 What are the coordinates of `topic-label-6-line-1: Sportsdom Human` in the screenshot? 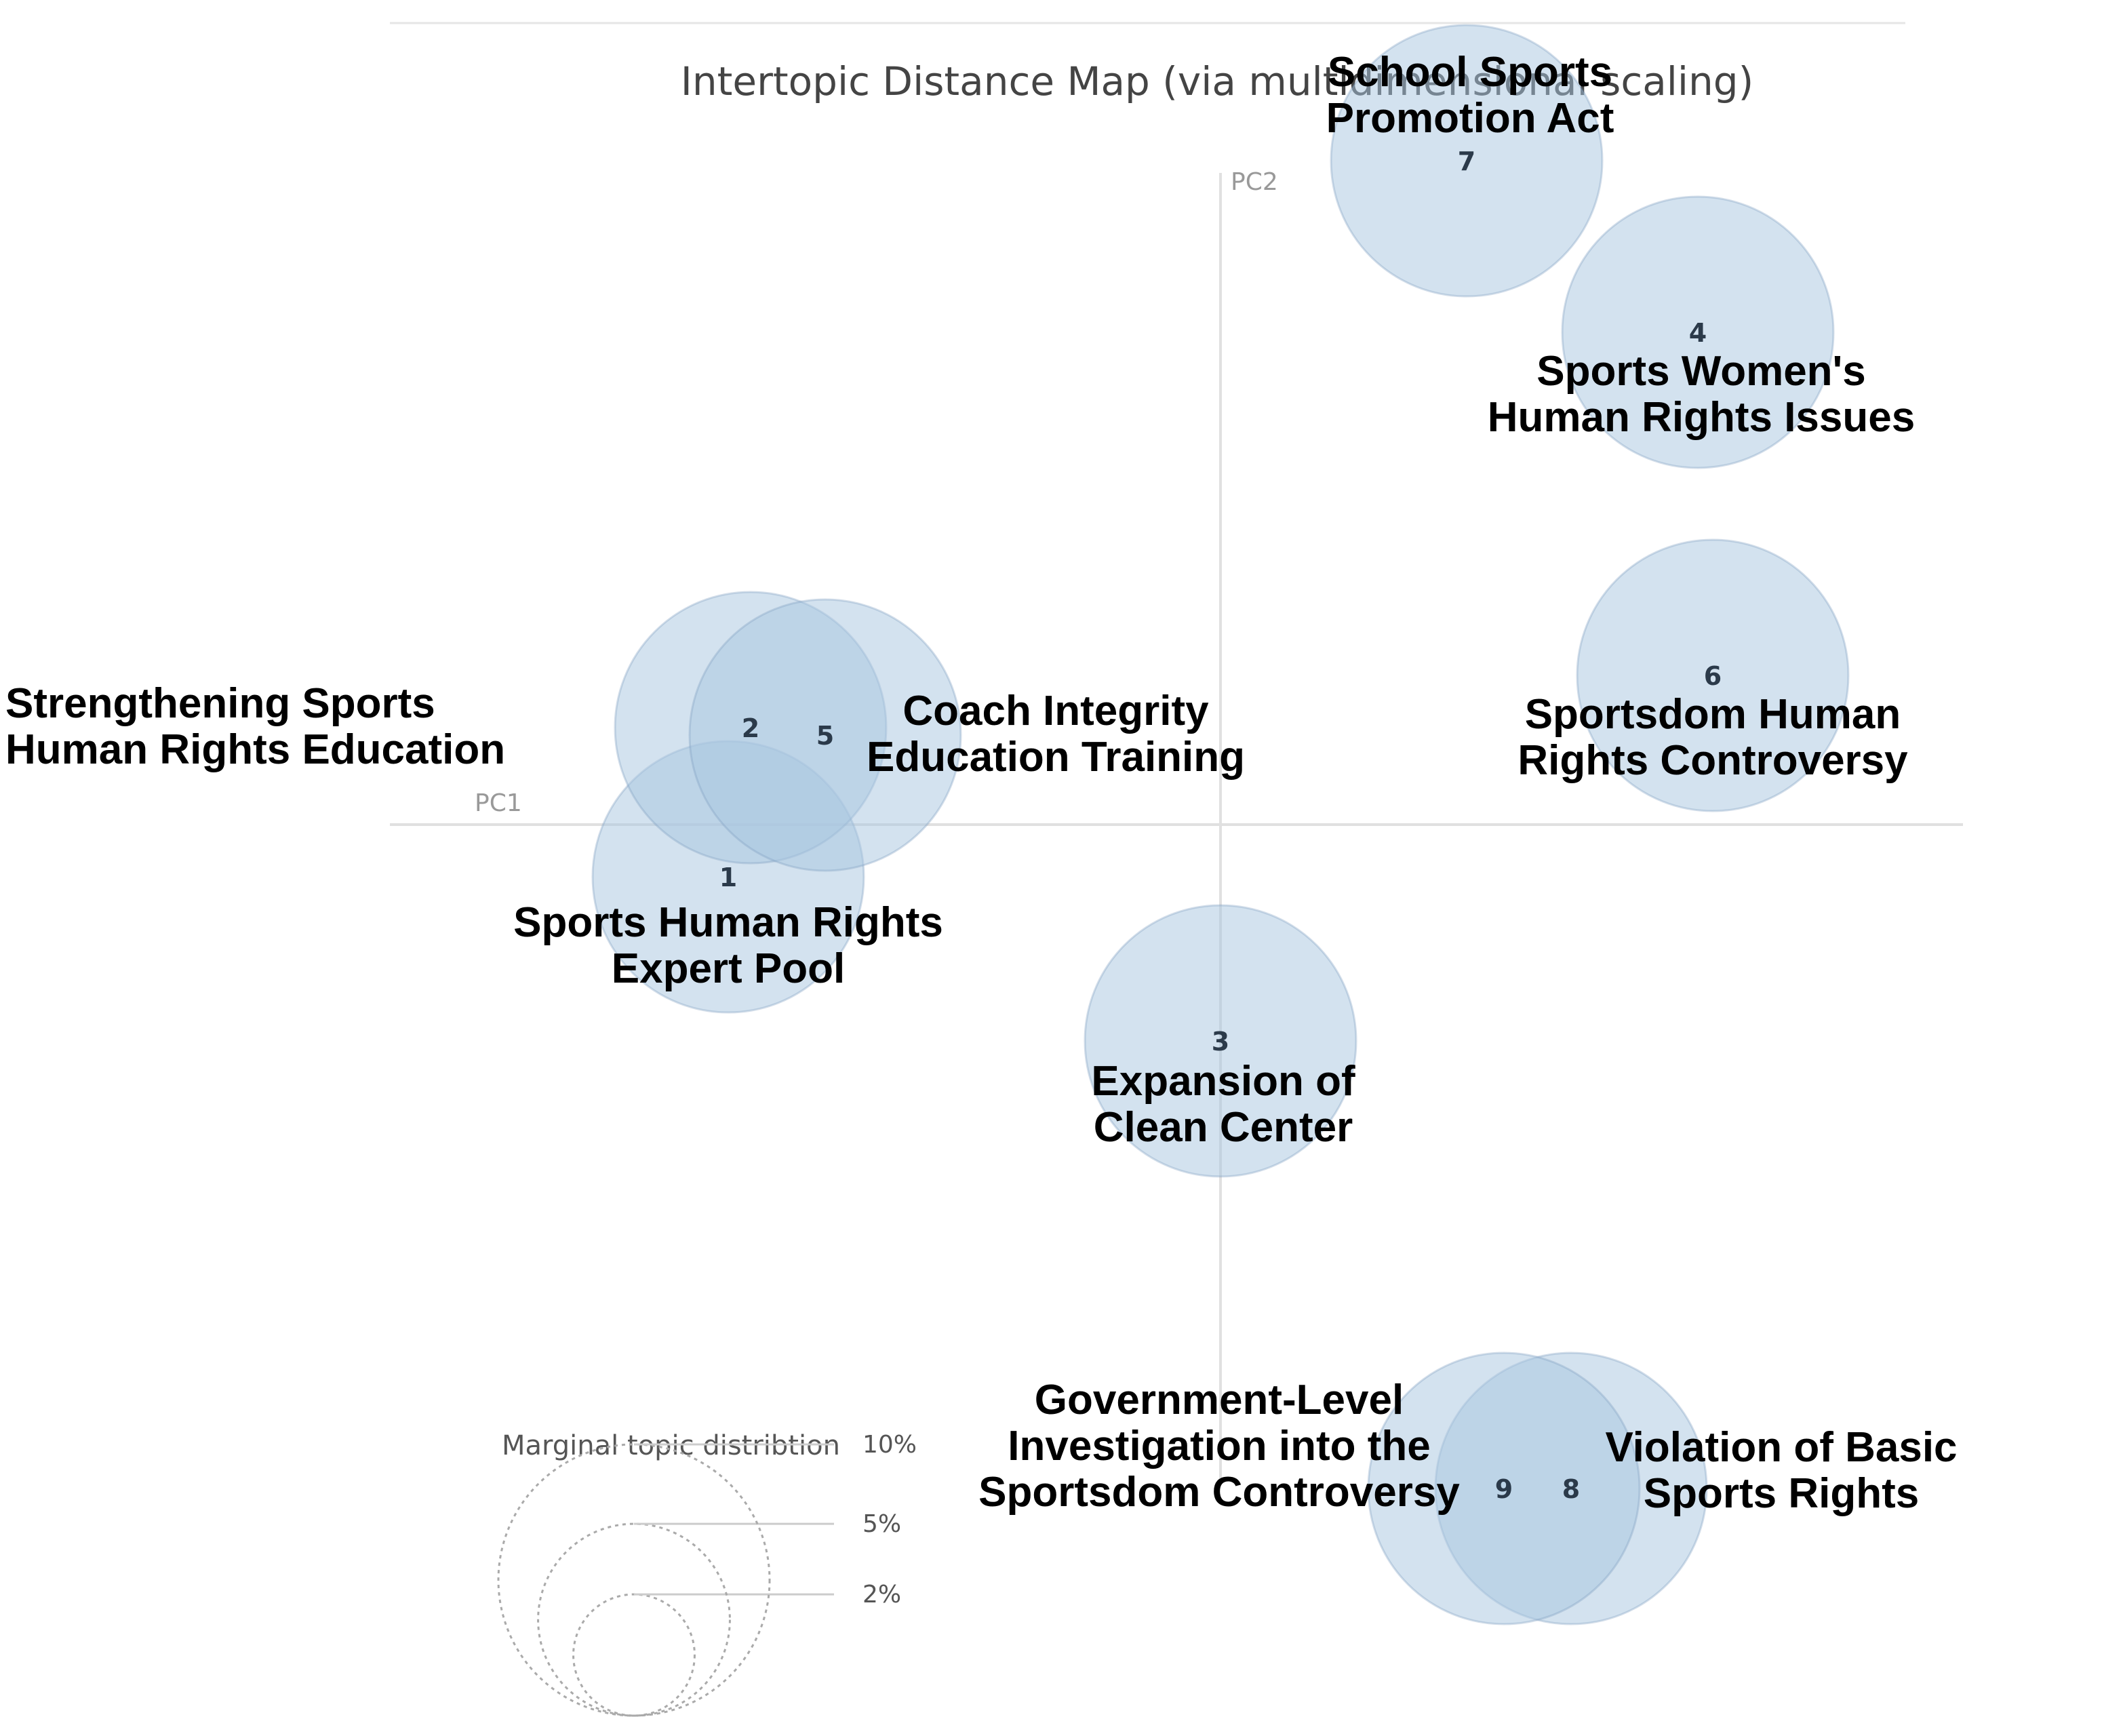 It's located at (1713, 714).